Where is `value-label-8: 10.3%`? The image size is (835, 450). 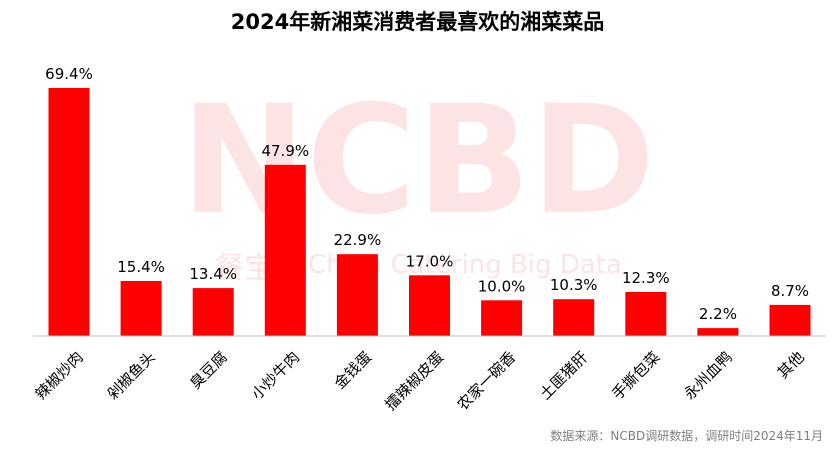
value-label-8: 10.3% is located at coordinates (574, 285).